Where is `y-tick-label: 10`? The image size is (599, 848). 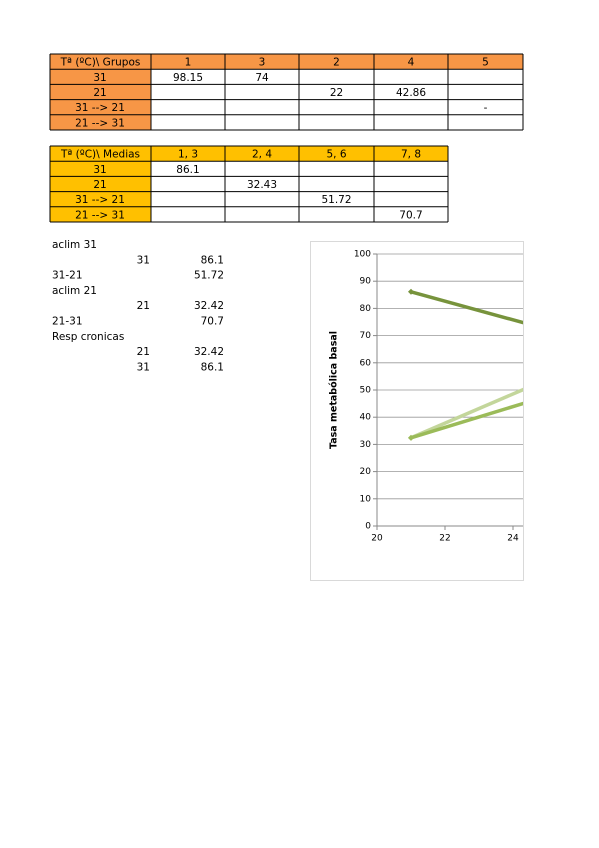
y-tick-label: 10 is located at coordinates (366, 499).